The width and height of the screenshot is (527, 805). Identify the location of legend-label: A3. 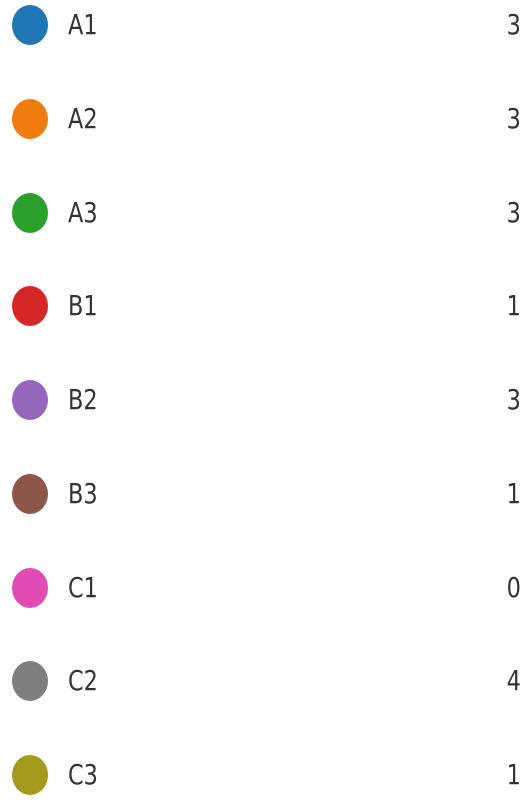
(83, 212).